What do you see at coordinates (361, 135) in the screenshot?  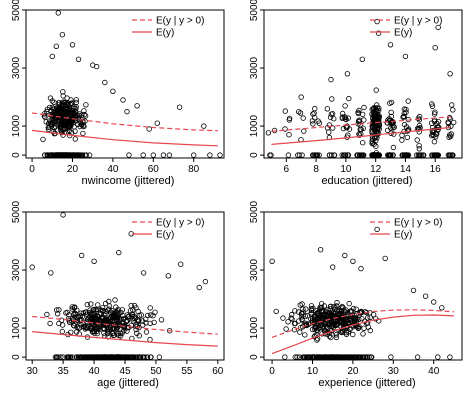 I see `series-unconditional-mean-line` at bounding box center [361, 135].